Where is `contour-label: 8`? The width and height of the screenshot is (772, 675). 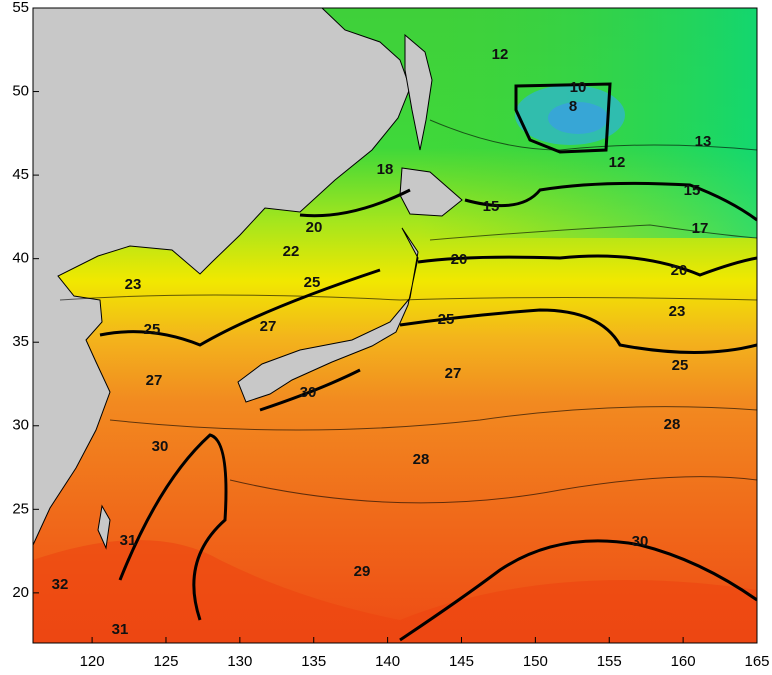
contour-label: 8 is located at coordinates (573, 106).